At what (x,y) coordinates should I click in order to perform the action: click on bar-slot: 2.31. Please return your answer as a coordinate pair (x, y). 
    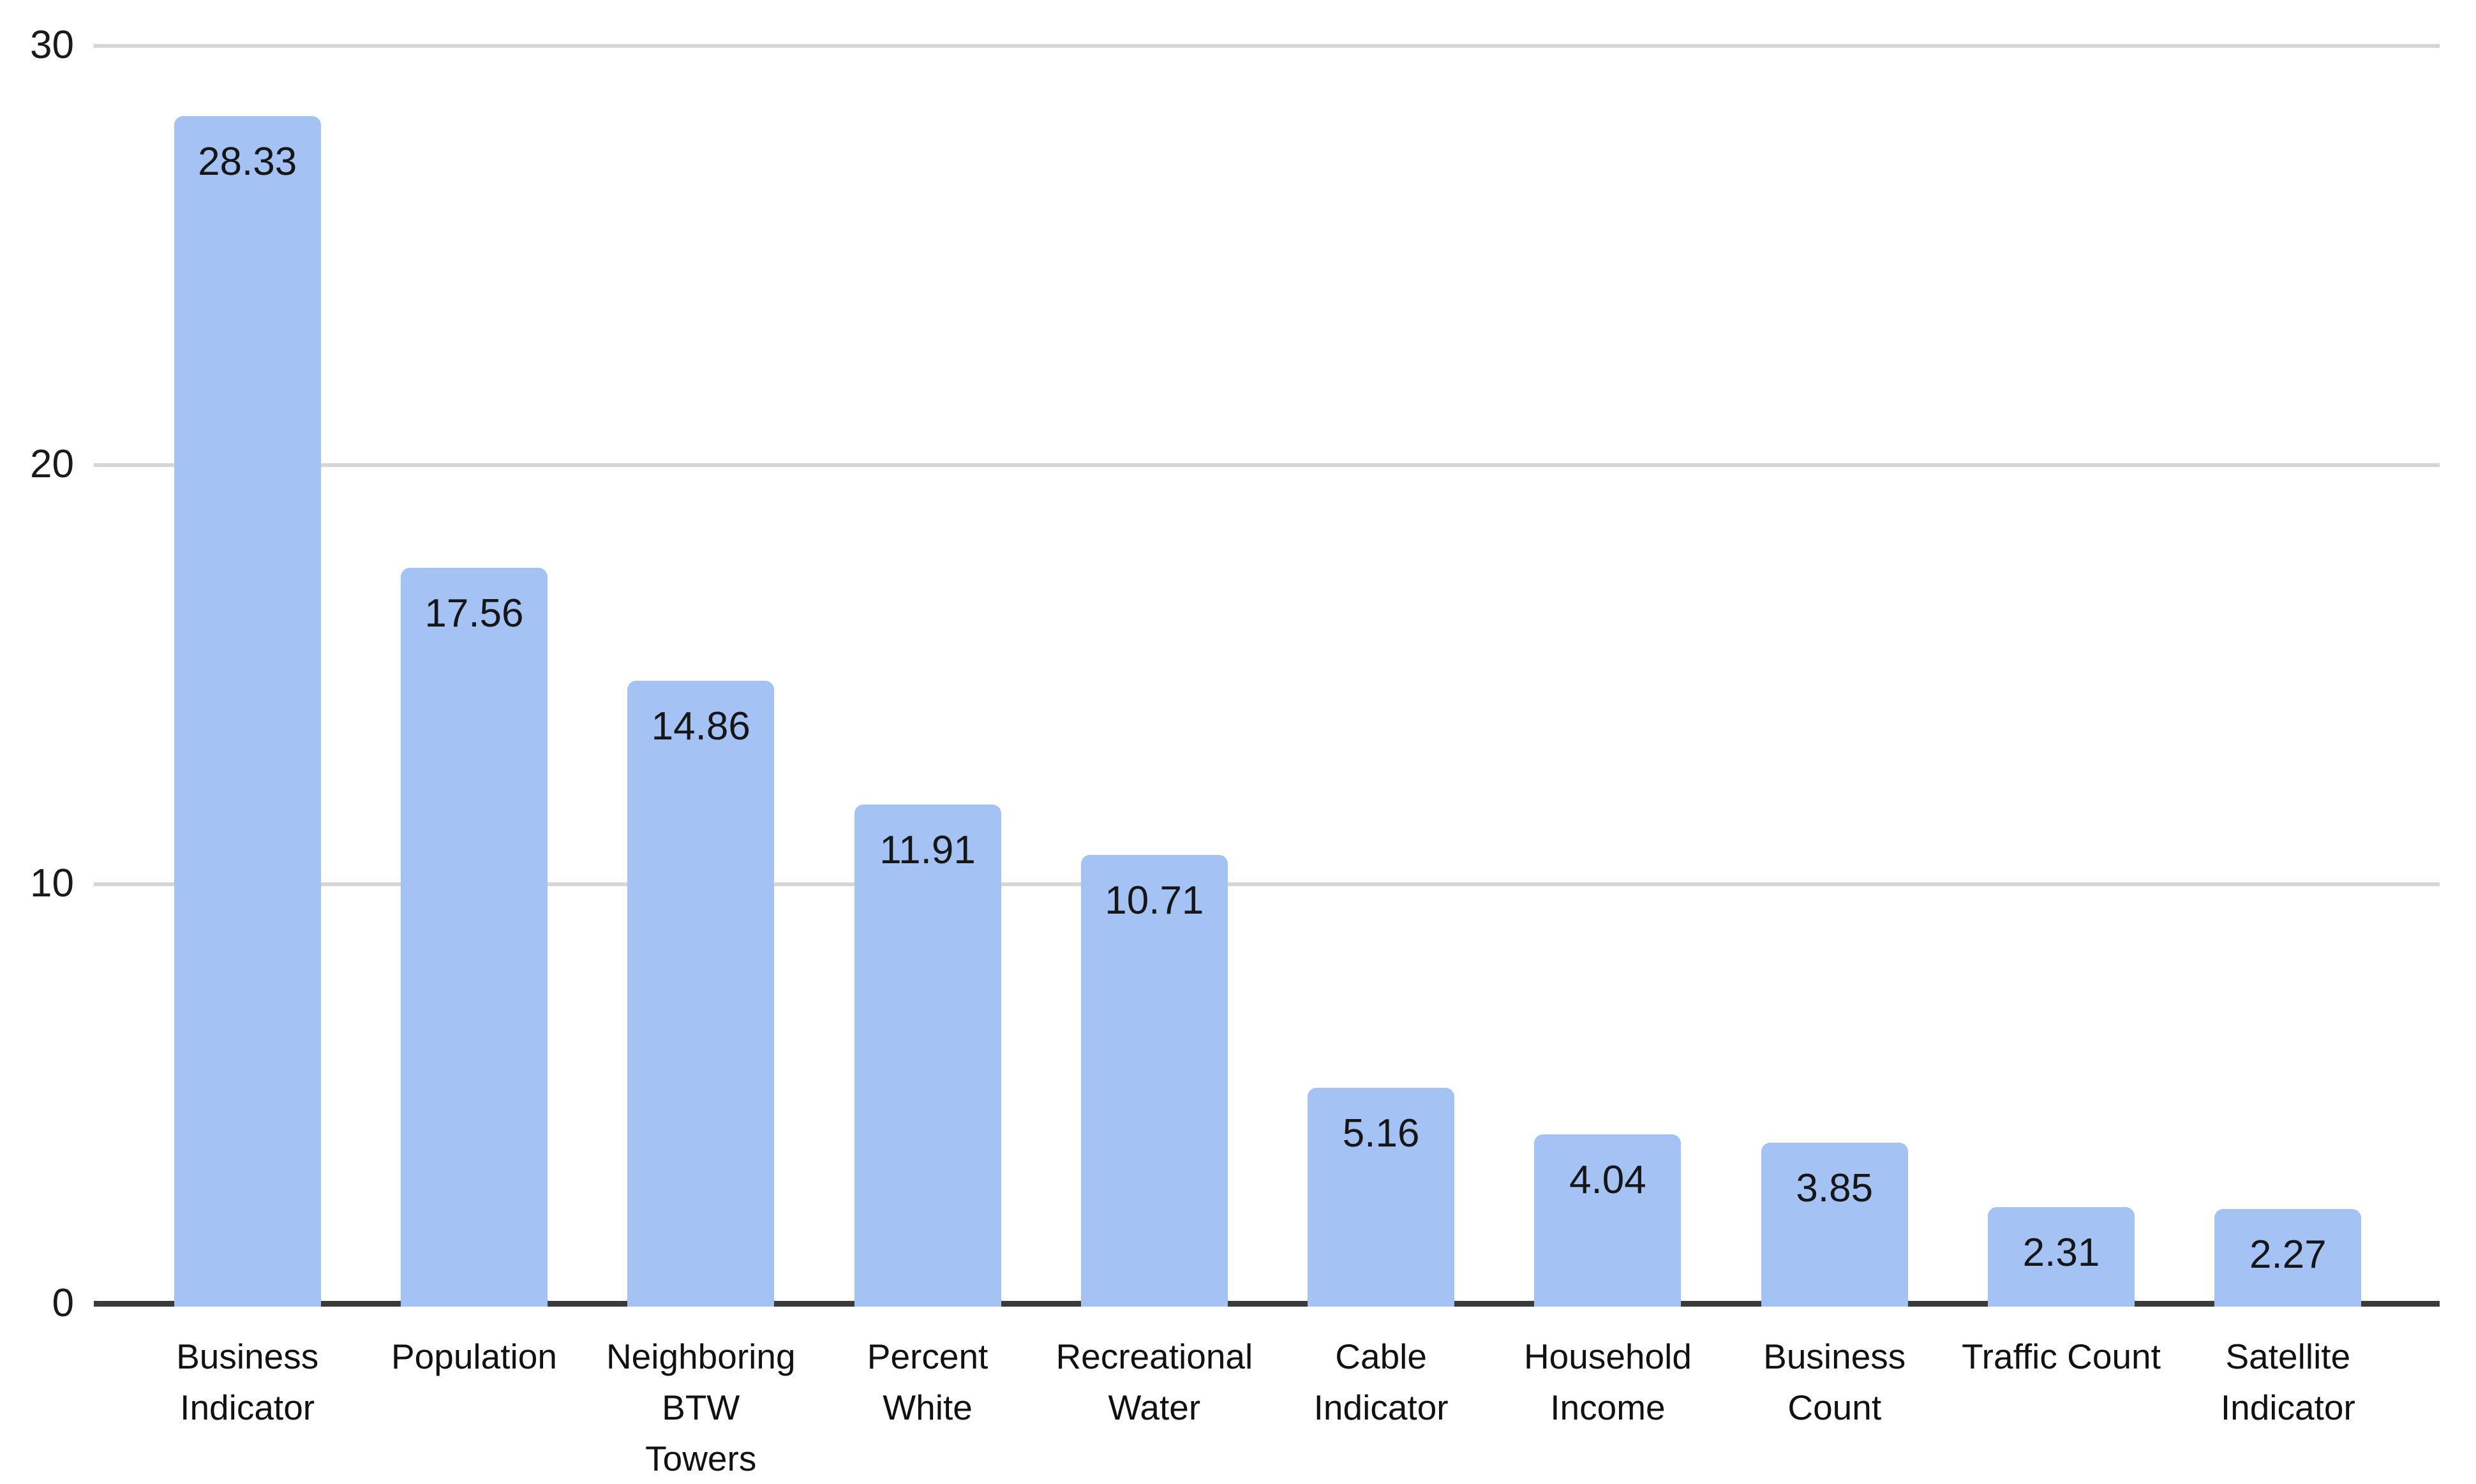
    Looking at the image, I should click on (2061, 676).